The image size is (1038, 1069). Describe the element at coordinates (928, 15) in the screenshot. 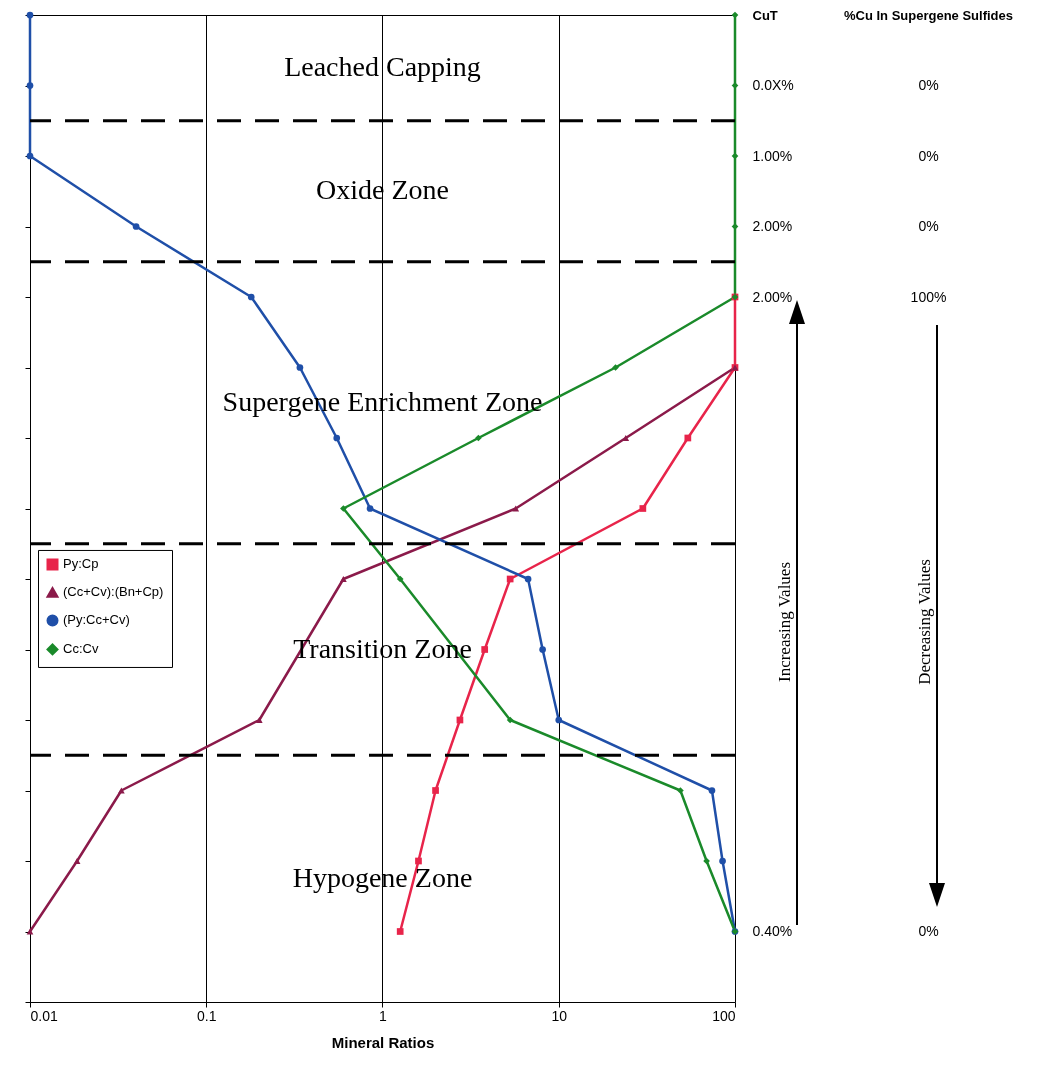

I see `y2-axis-title: %Cu In Supergene Sulfides` at that location.